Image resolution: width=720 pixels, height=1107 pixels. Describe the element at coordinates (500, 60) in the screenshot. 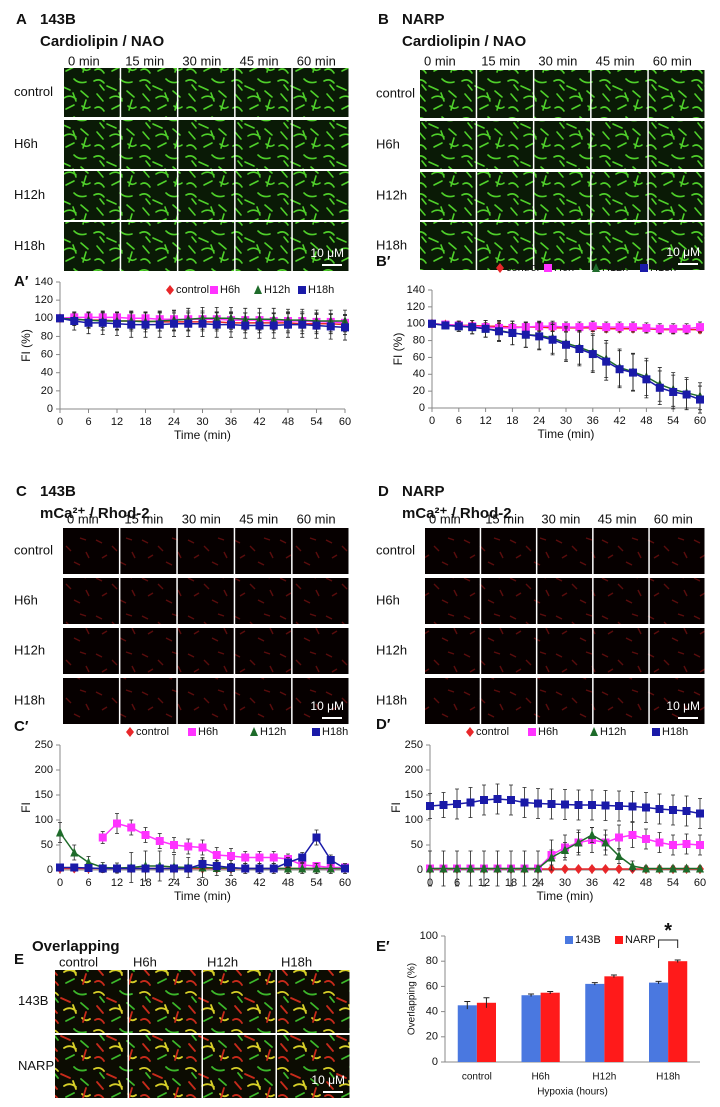

I see `time-label: 15 min` at that location.